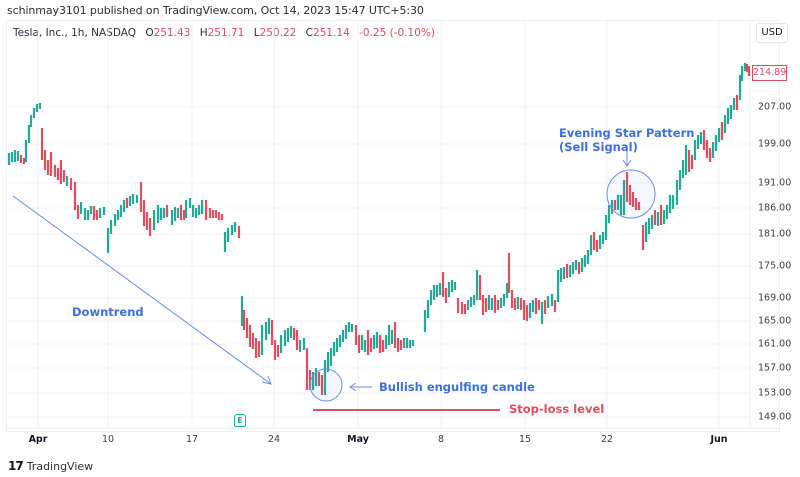 The width and height of the screenshot is (800, 477). What do you see at coordinates (441, 439) in the screenshot?
I see `date-tick: 8` at bounding box center [441, 439].